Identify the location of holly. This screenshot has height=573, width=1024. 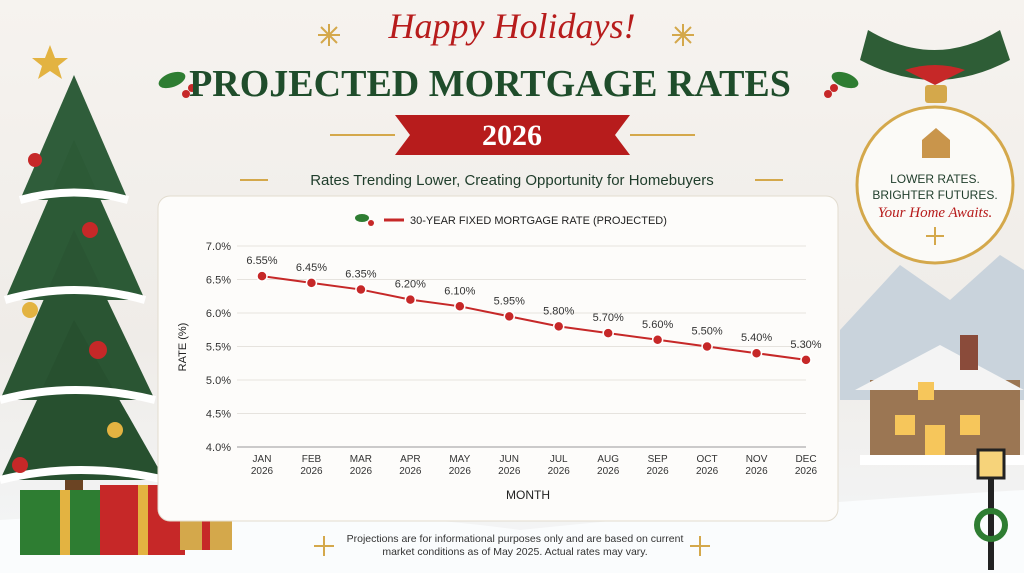
(508, 84).